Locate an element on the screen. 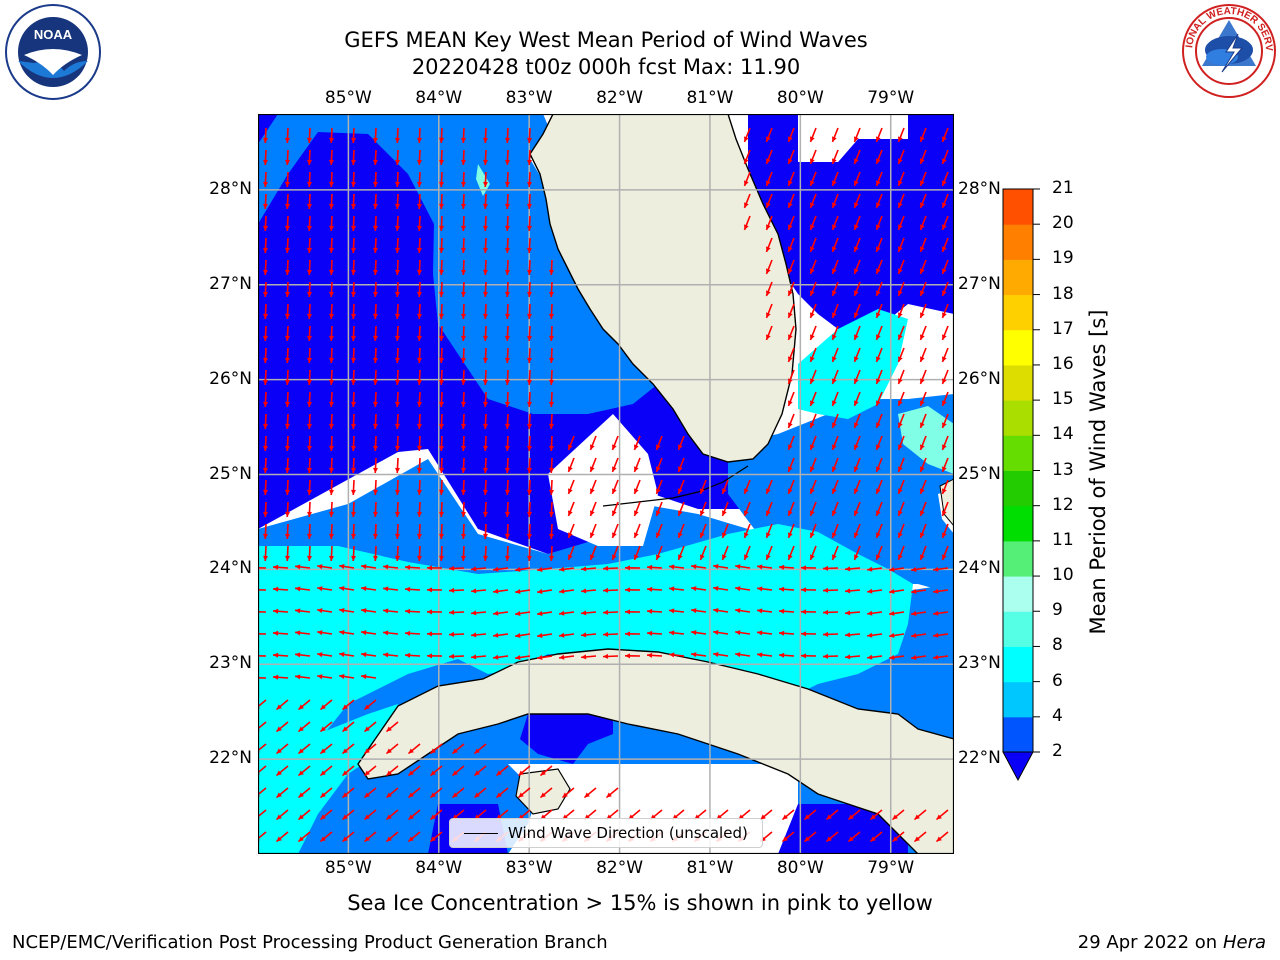 The width and height of the screenshot is (1280, 960). lon-label-bottom: 82°W is located at coordinates (620, 868).